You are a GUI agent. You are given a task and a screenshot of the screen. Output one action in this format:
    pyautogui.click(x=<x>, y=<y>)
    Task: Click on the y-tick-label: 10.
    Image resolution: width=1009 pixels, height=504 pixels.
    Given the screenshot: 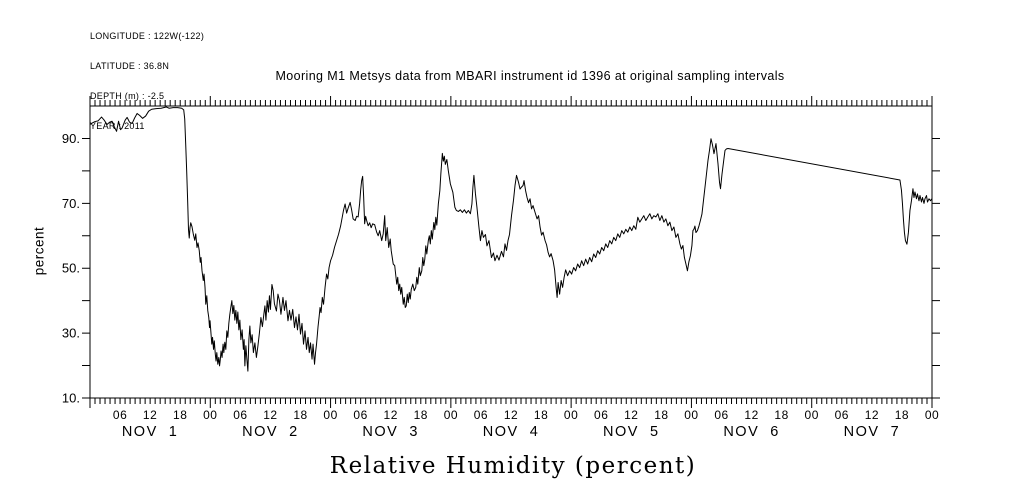 What is the action you would take?
    pyautogui.click(x=71, y=398)
    